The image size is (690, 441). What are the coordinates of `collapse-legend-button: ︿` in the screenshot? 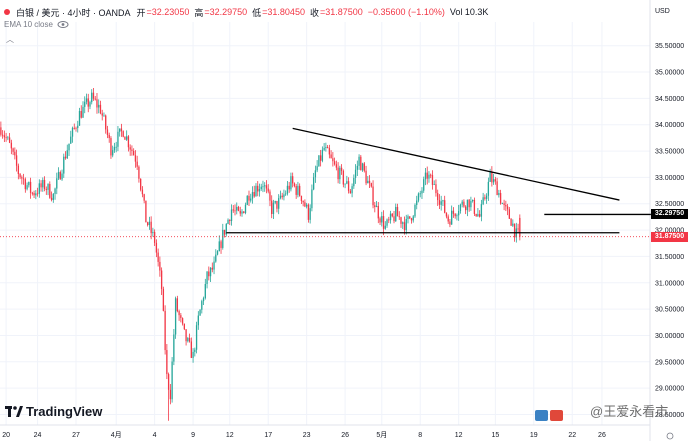 It's located at (10, 39).